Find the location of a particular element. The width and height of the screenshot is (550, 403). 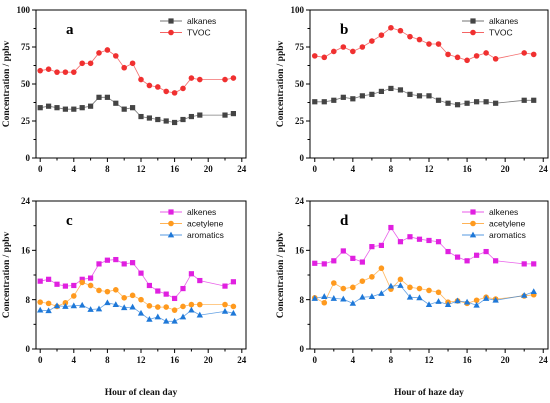

series-line-alkenes is located at coordinates (137, 279).